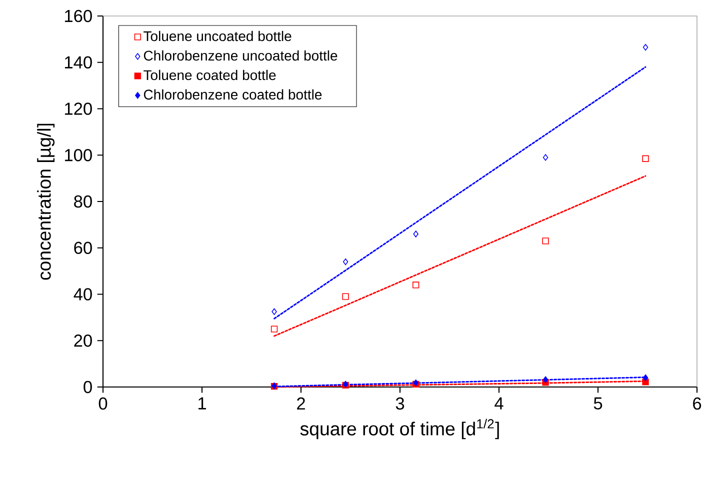 The image size is (714, 487). Describe the element at coordinates (78, 62) in the screenshot. I see `y-tick-label: 140` at that location.